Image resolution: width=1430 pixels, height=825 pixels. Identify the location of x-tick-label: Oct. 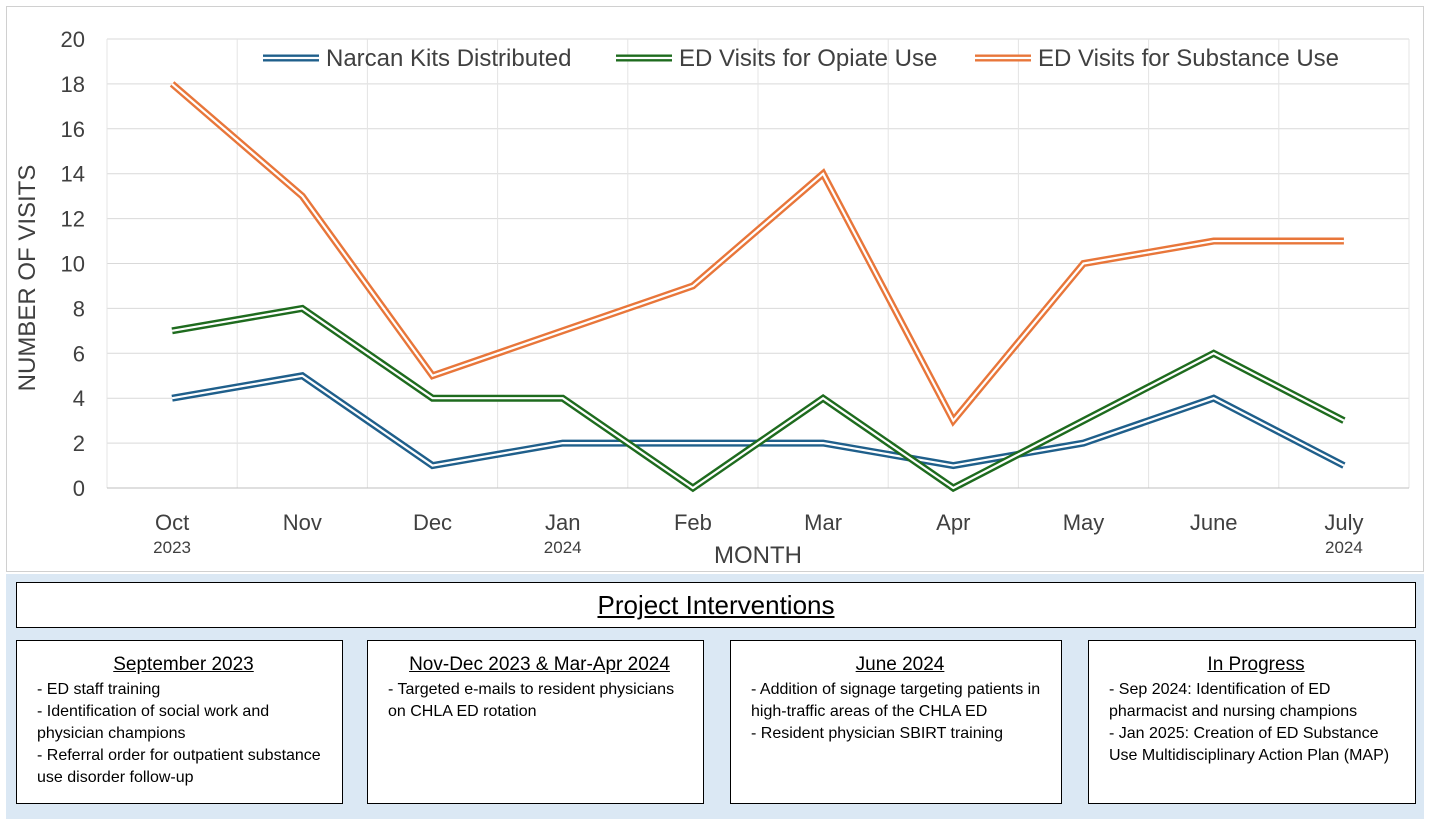
(172, 522).